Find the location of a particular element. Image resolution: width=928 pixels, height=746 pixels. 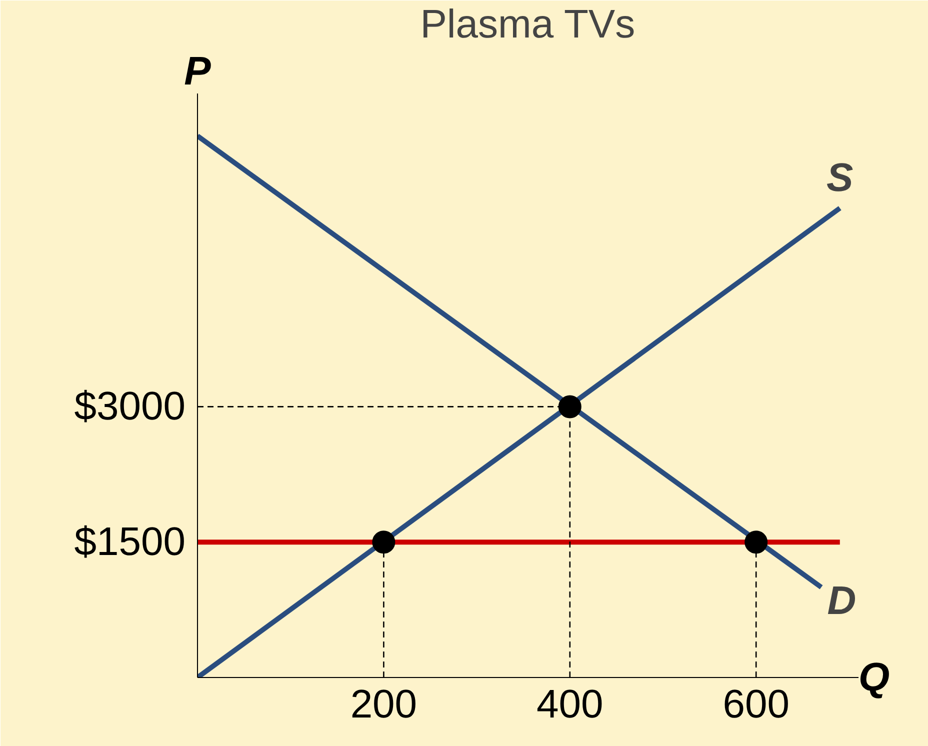

x-tick-label: 400 is located at coordinates (570, 704).